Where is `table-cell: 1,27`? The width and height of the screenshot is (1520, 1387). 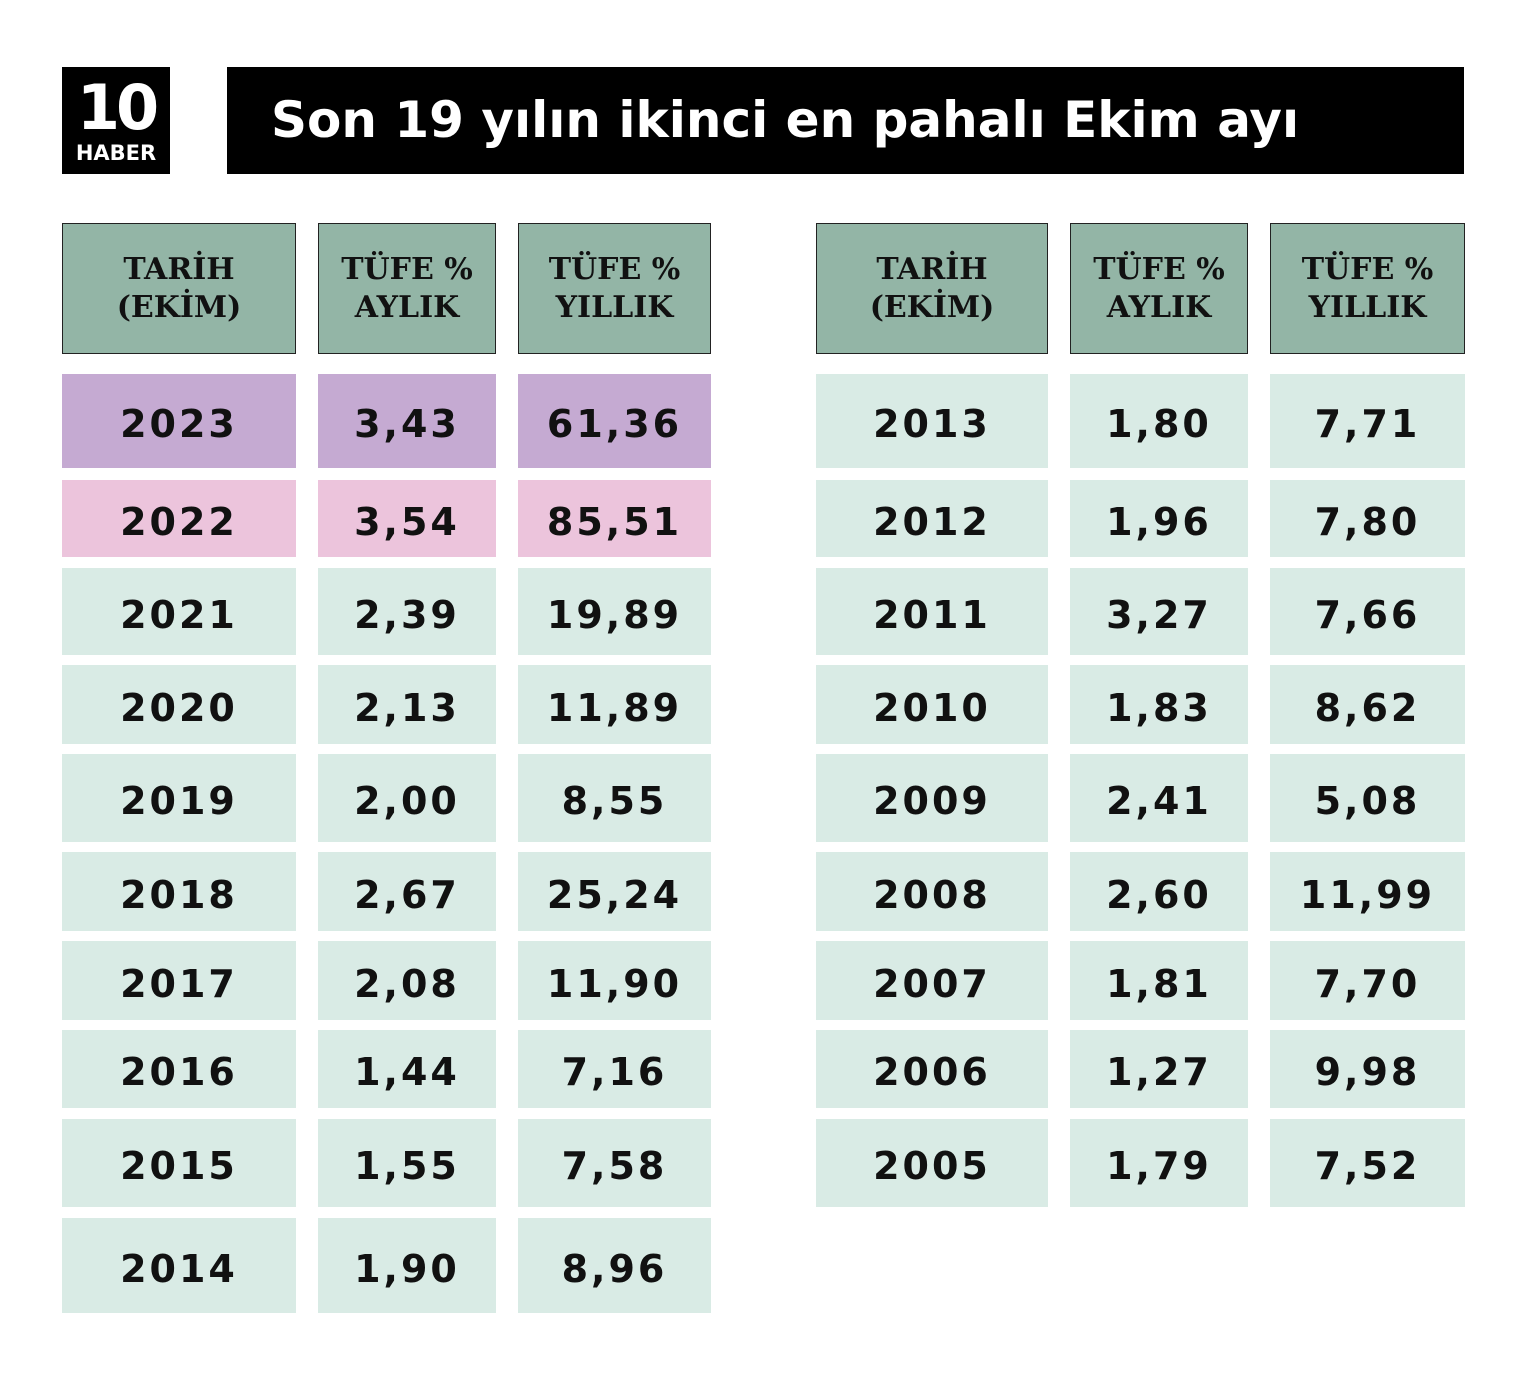 table-cell: 1,27 is located at coordinates (1159, 1069).